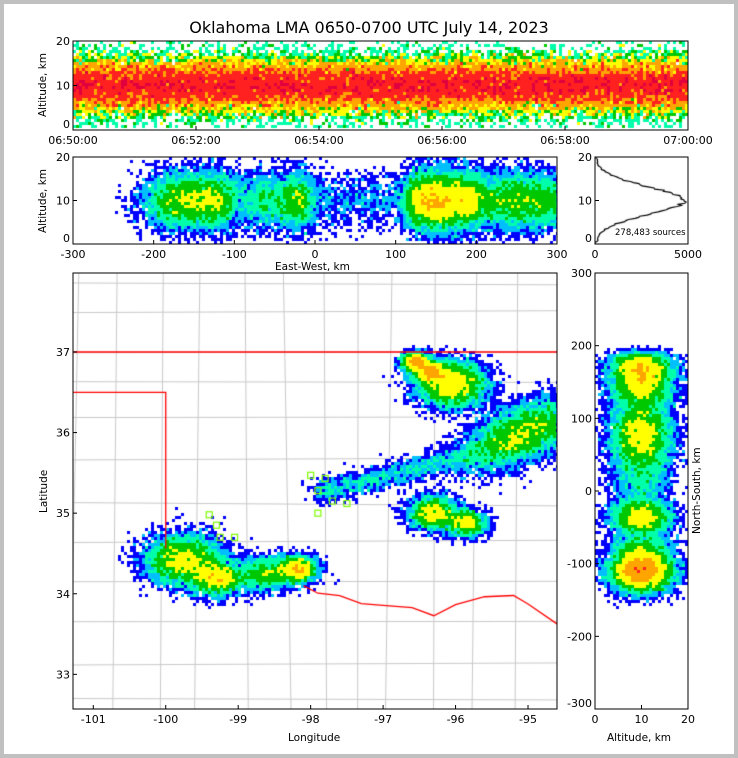  What do you see at coordinates (639, 738) in the screenshot?
I see `ns-xlabel: Altitude, km` at bounding box center [639, 738].